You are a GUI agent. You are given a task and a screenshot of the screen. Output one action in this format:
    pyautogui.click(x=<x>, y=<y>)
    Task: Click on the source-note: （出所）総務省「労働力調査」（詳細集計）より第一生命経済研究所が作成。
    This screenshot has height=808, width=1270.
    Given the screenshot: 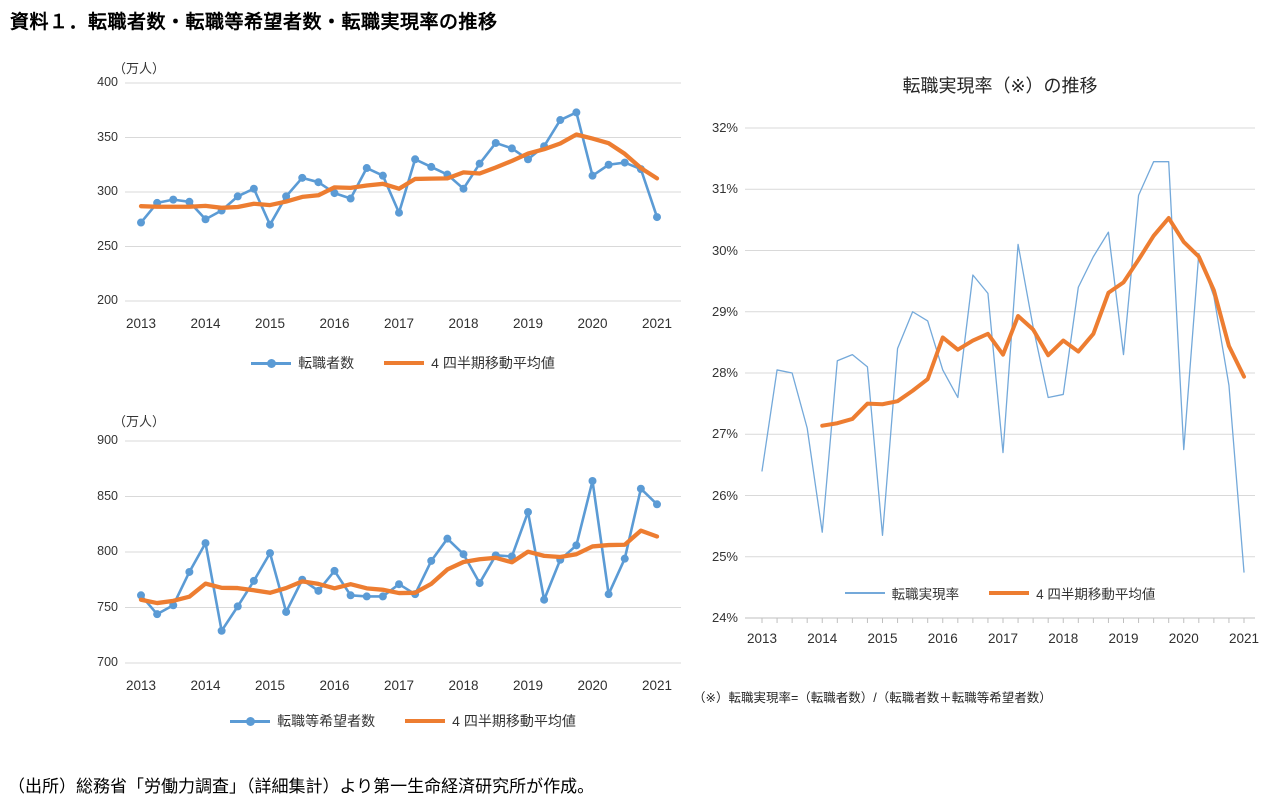 What is the action you would take?
    pyautogui.click(x=301, y=786)
    